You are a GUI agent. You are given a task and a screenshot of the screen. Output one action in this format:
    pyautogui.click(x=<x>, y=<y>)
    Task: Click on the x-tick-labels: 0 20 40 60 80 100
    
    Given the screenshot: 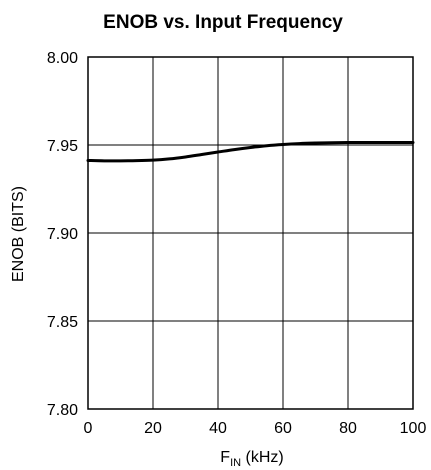 What is the action you would take?
    pyautogui.click(x=255, y=428)
    